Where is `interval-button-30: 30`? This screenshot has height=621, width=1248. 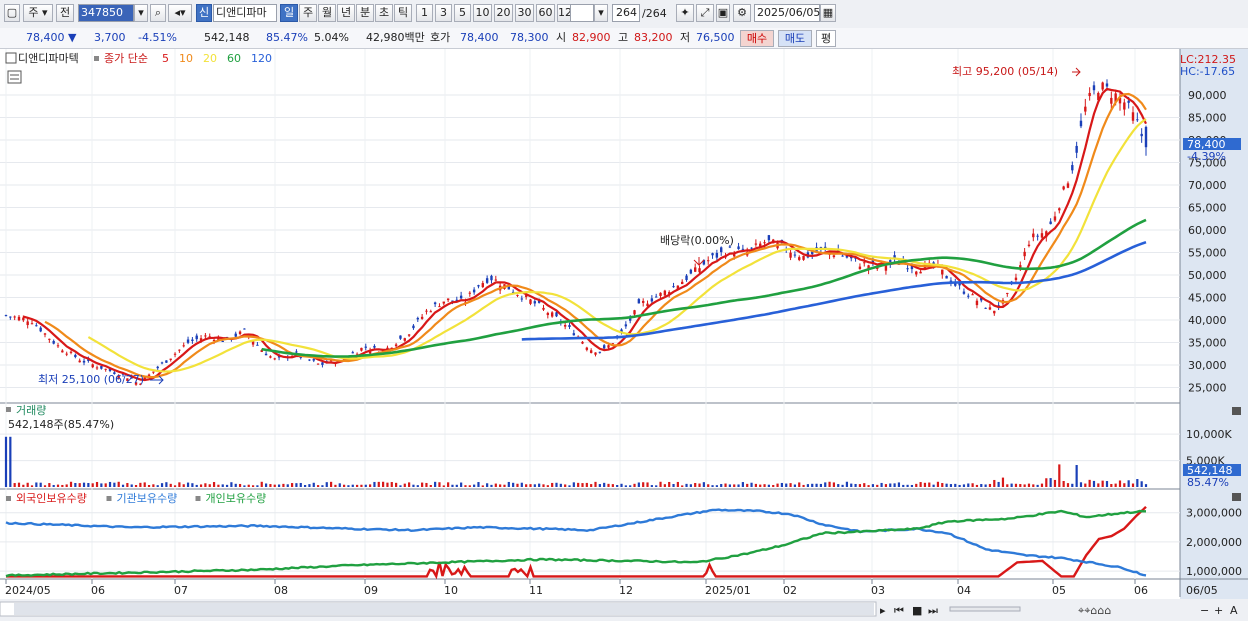
interval-button-30: 30 is located at coordinates (524, 13).